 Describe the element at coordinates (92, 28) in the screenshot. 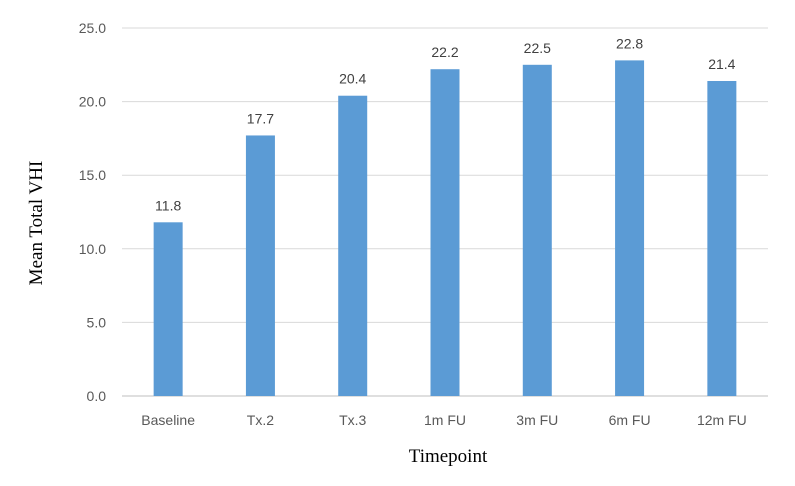

I see `y-tick-label: 25.0` at that location.